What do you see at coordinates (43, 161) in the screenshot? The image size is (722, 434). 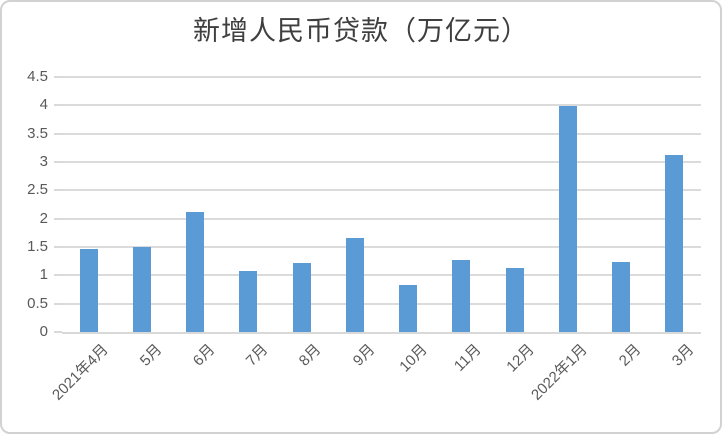 I see `y-axis-label: 3` at bounding box center [43, 161].